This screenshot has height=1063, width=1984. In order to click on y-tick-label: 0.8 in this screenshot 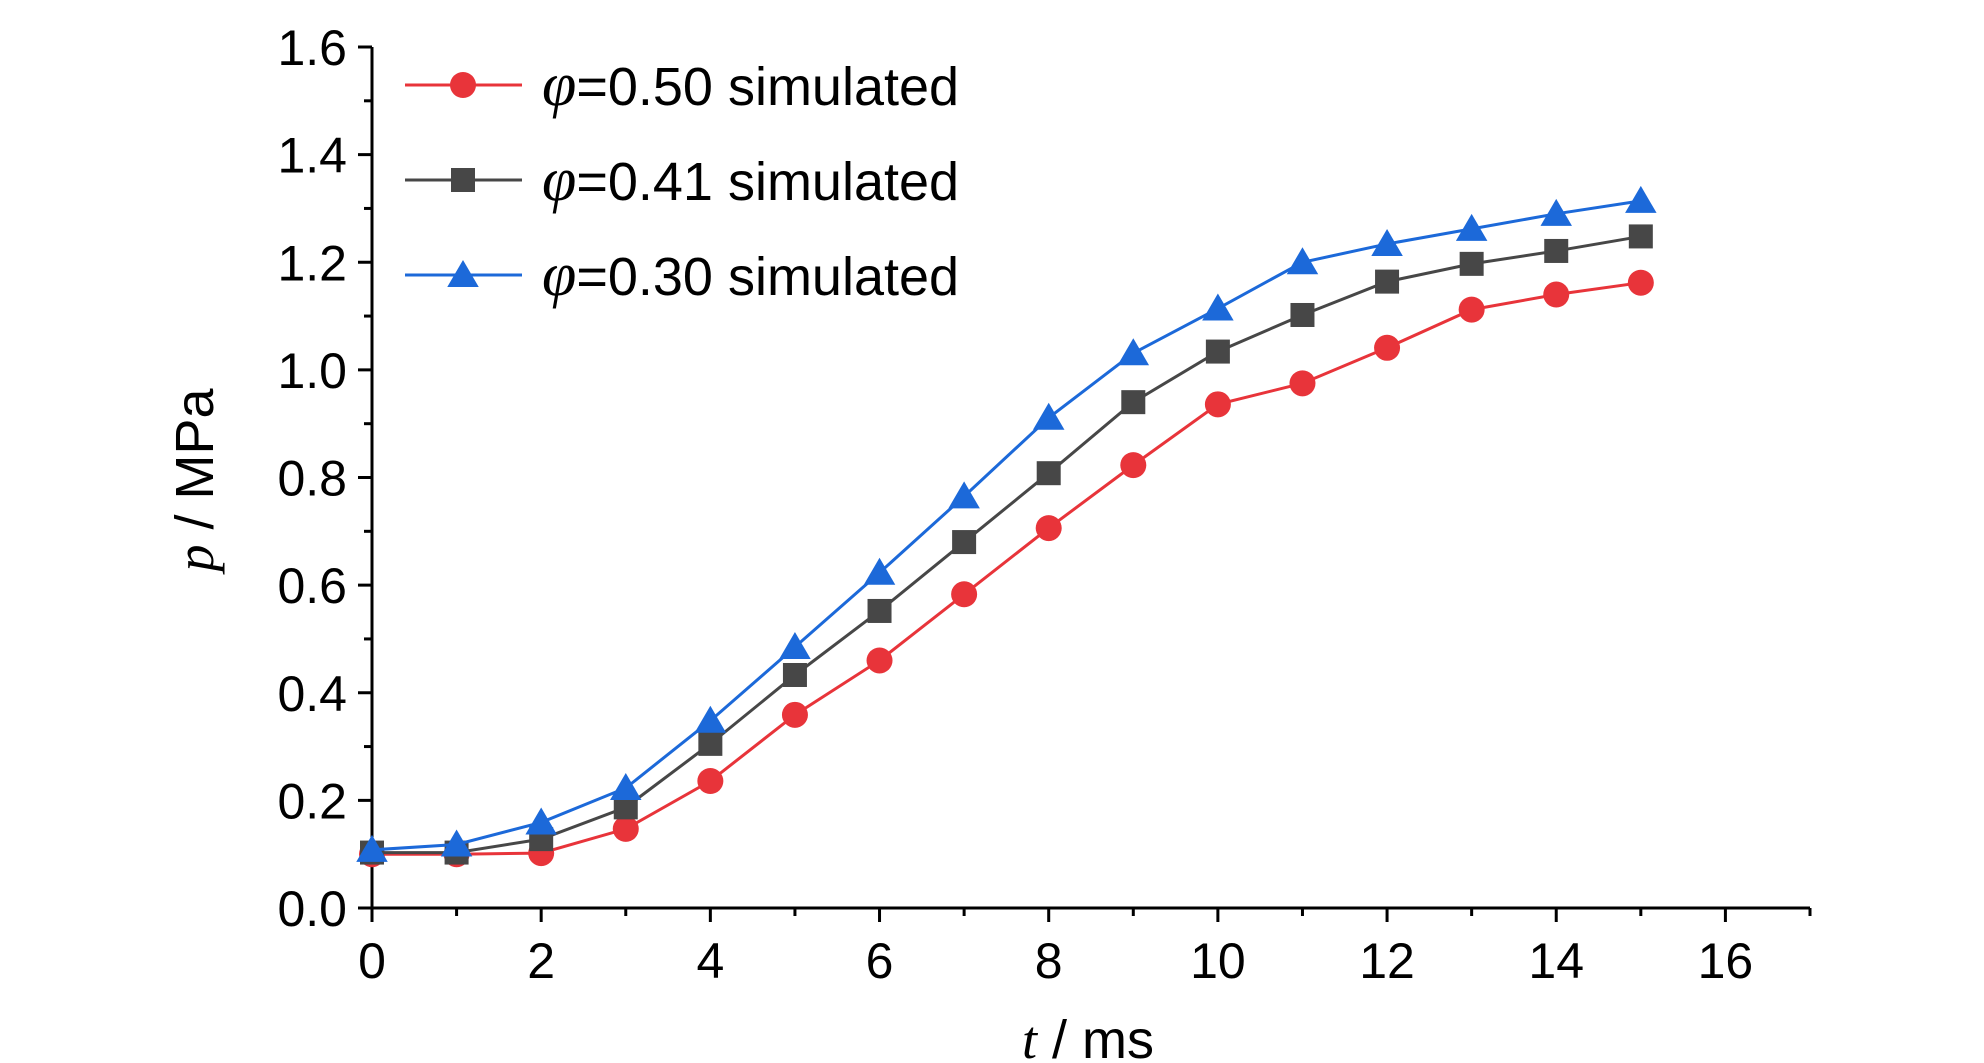, I will do `click(312, 479)`.